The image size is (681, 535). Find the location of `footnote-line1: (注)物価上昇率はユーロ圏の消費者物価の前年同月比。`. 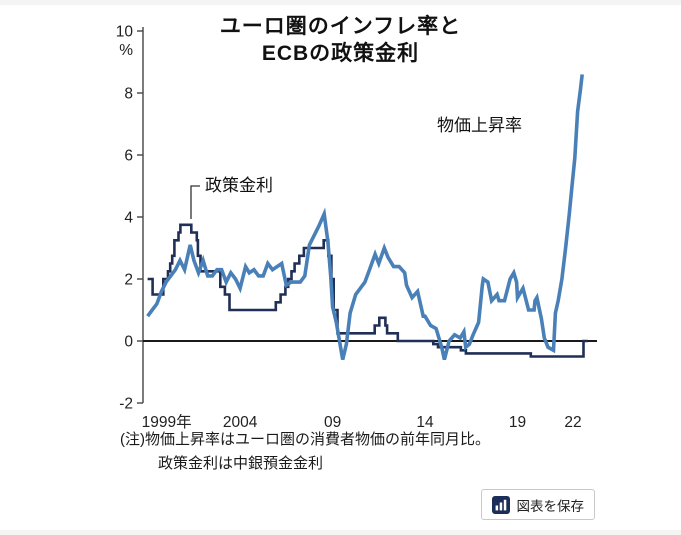

footnote-line1: (注)物価上昇率はユーロ圏の消費者物価の前年同月比。 is located at coordinates (305, 439).